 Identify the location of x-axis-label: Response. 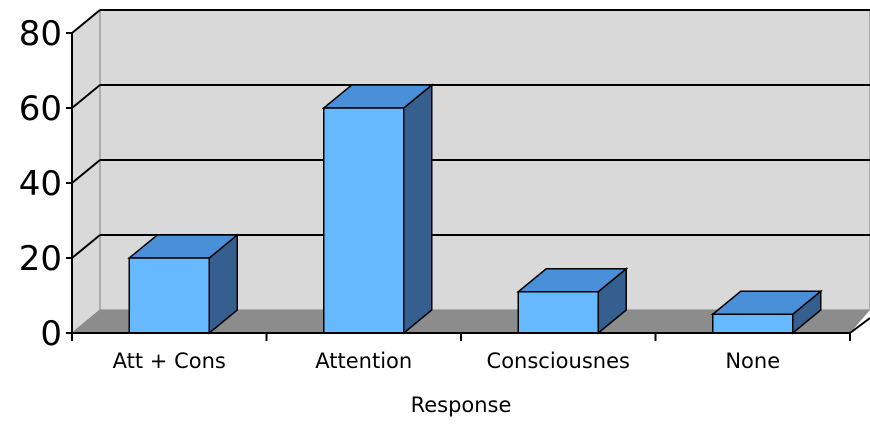
(461, 405).